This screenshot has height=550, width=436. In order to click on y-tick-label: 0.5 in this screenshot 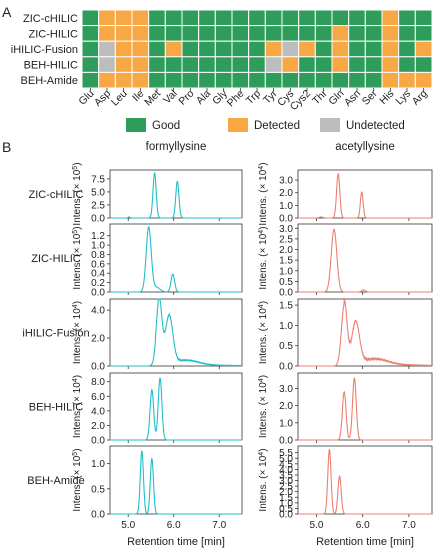, I will do `click(98, 489)`.